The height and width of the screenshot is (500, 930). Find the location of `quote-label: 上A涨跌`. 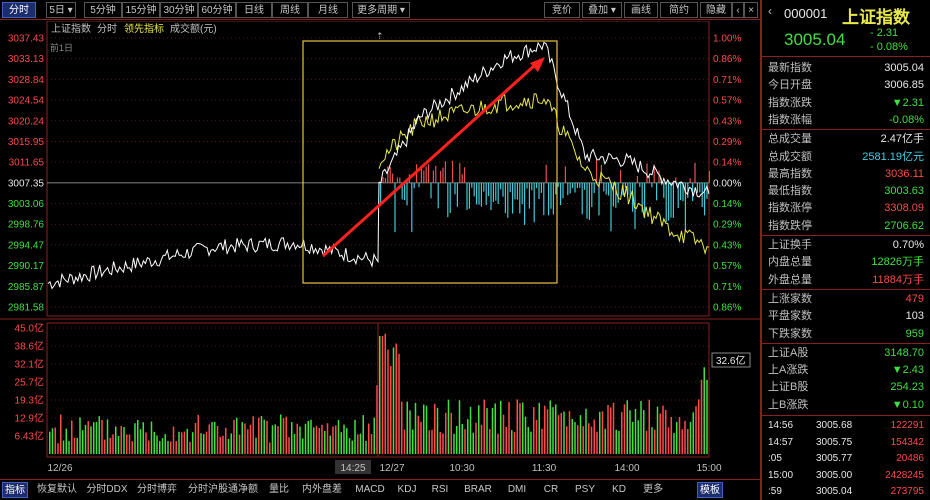

quote-label: 上A涨跌 is located at coordinates (788, 370).